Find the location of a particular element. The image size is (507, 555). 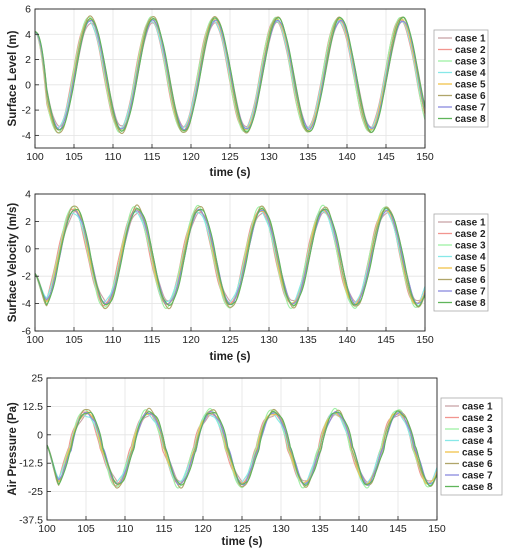

y-axis-label: Air Pressure (Pa) is located at coordinates (13, 448).